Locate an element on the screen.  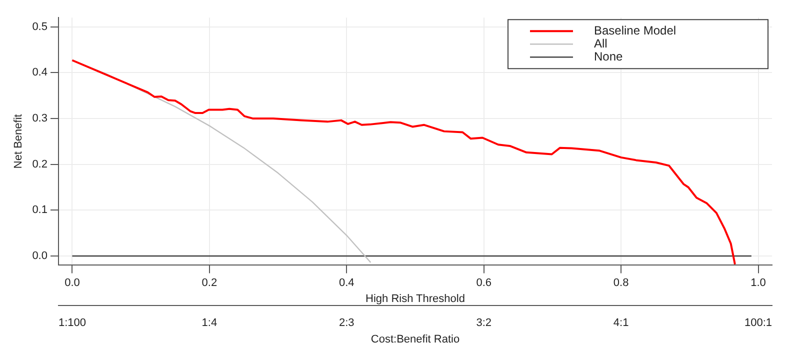
y-tick-label: 0.2 is located at coordinates (40, 164).